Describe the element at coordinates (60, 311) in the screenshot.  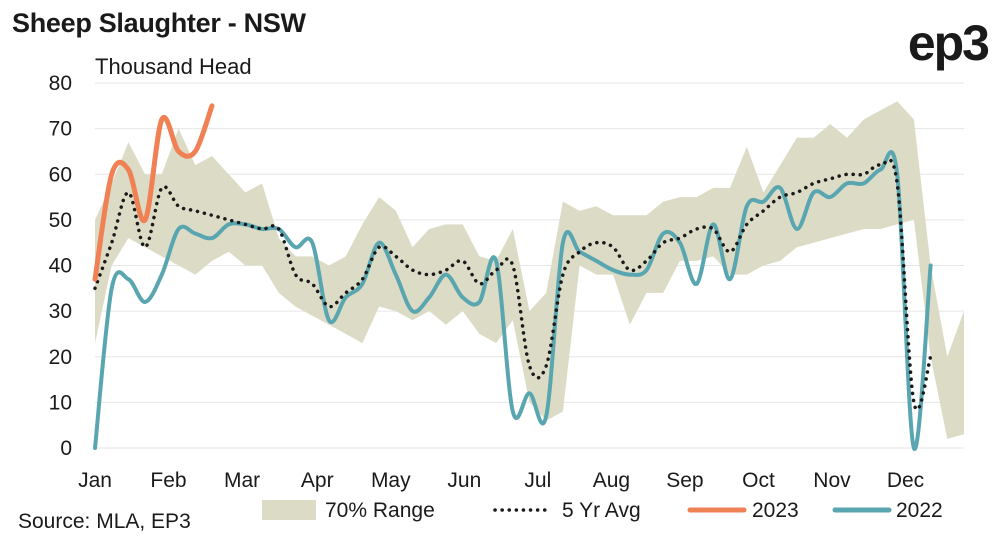
I see `y-tick-label: 30` at that location.